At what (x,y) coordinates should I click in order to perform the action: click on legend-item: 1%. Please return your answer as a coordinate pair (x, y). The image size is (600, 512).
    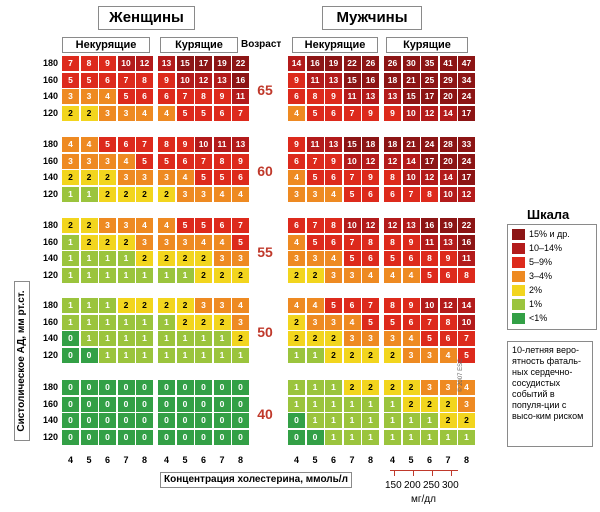
    Looking at the image, I should click on (556, 304).